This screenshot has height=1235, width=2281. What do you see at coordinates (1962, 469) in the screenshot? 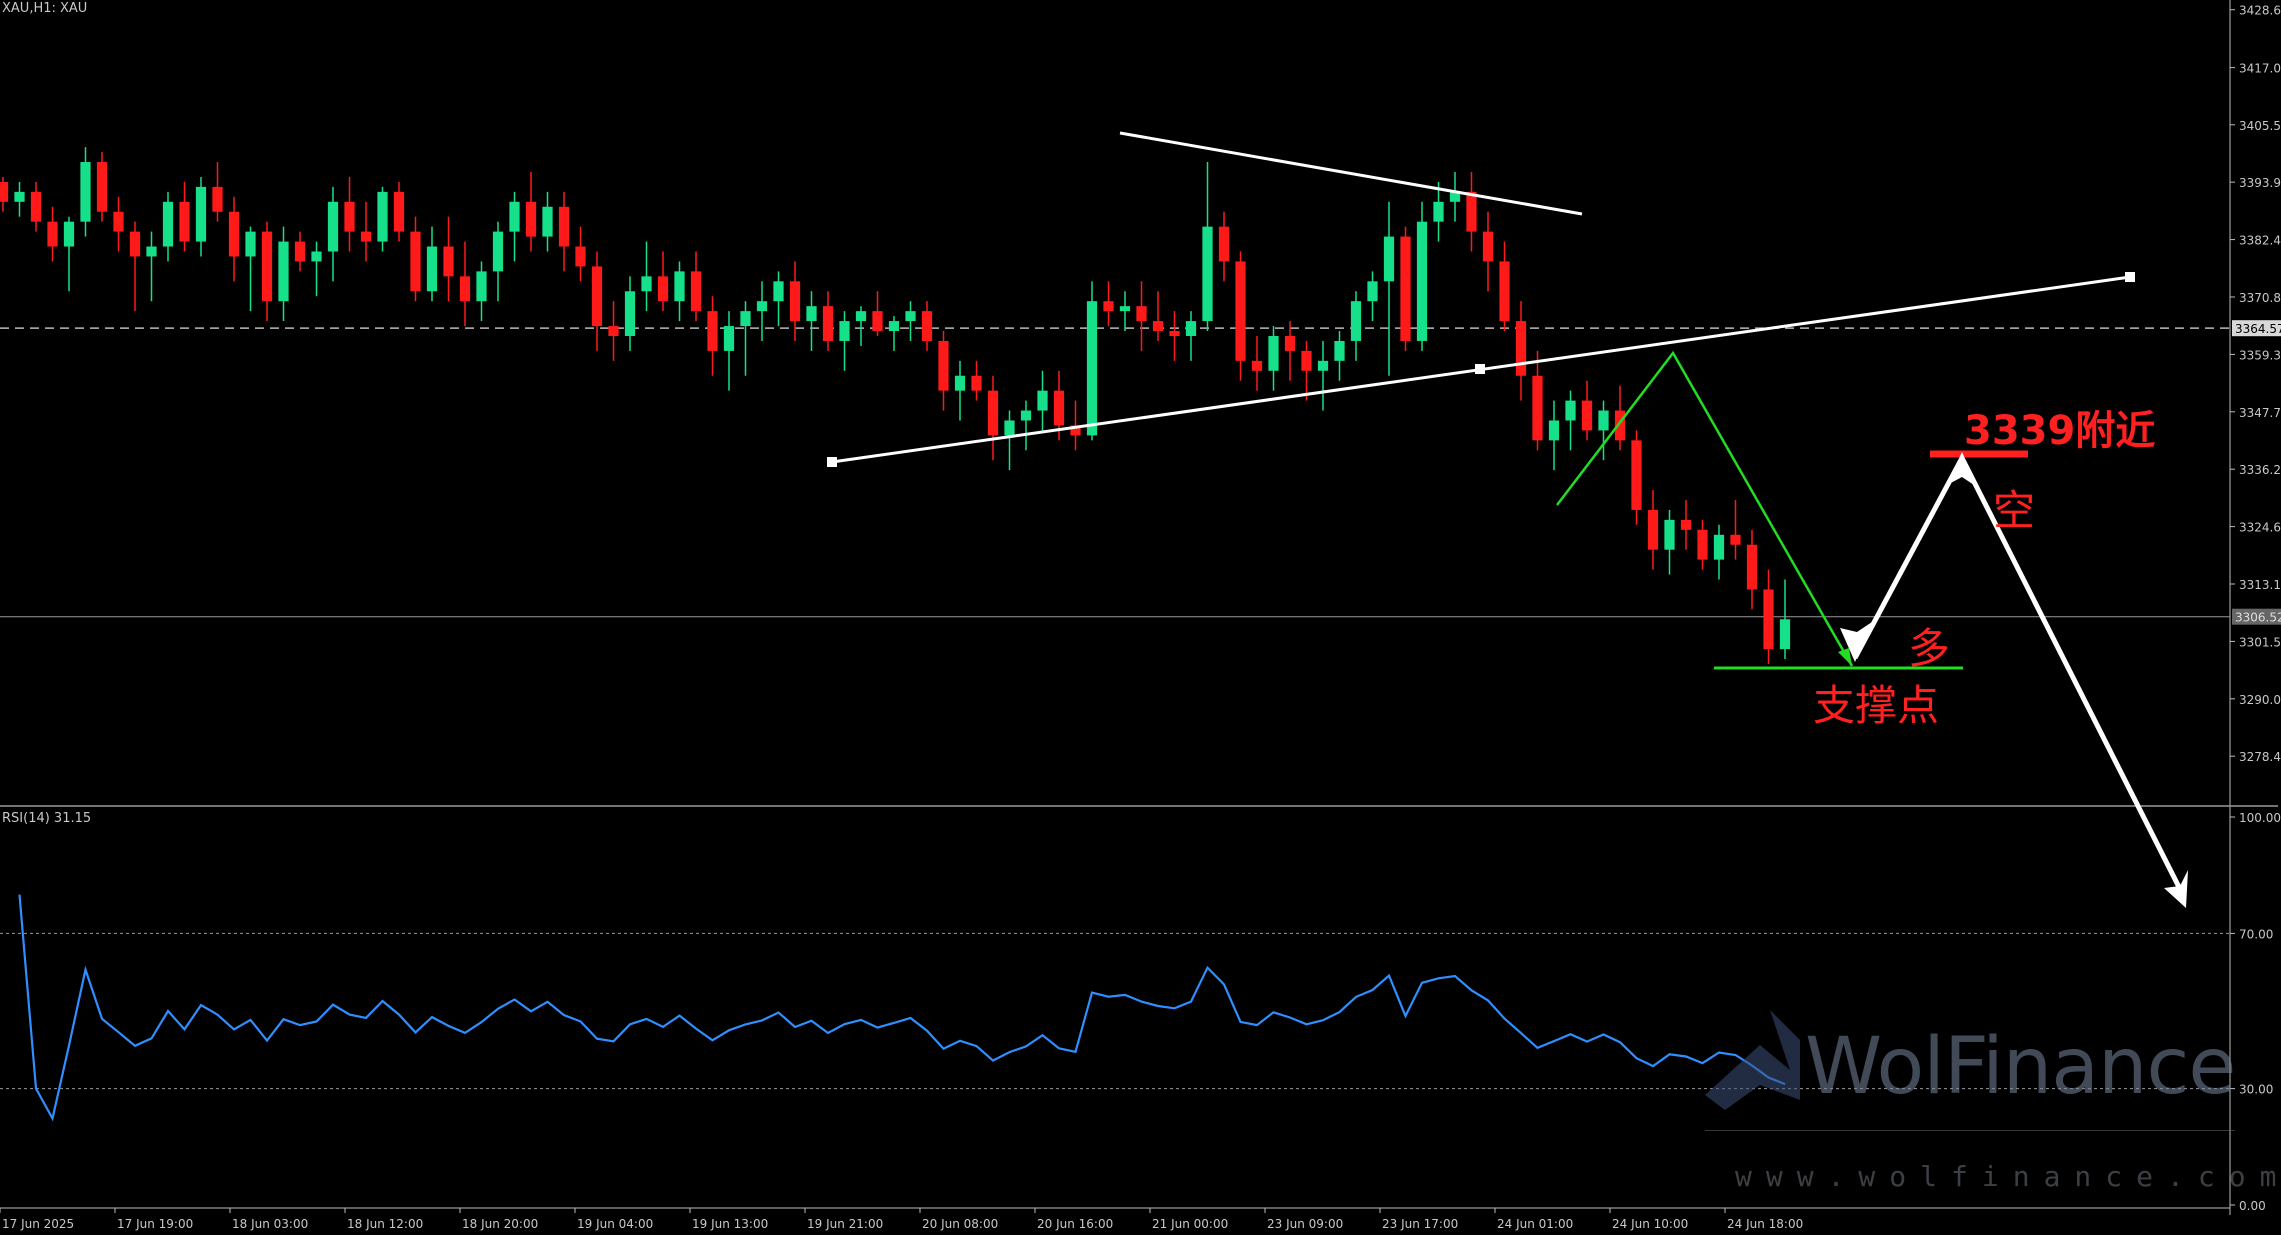
I see `forecast-arrowhead-high` at bounding box center [1962, 469].